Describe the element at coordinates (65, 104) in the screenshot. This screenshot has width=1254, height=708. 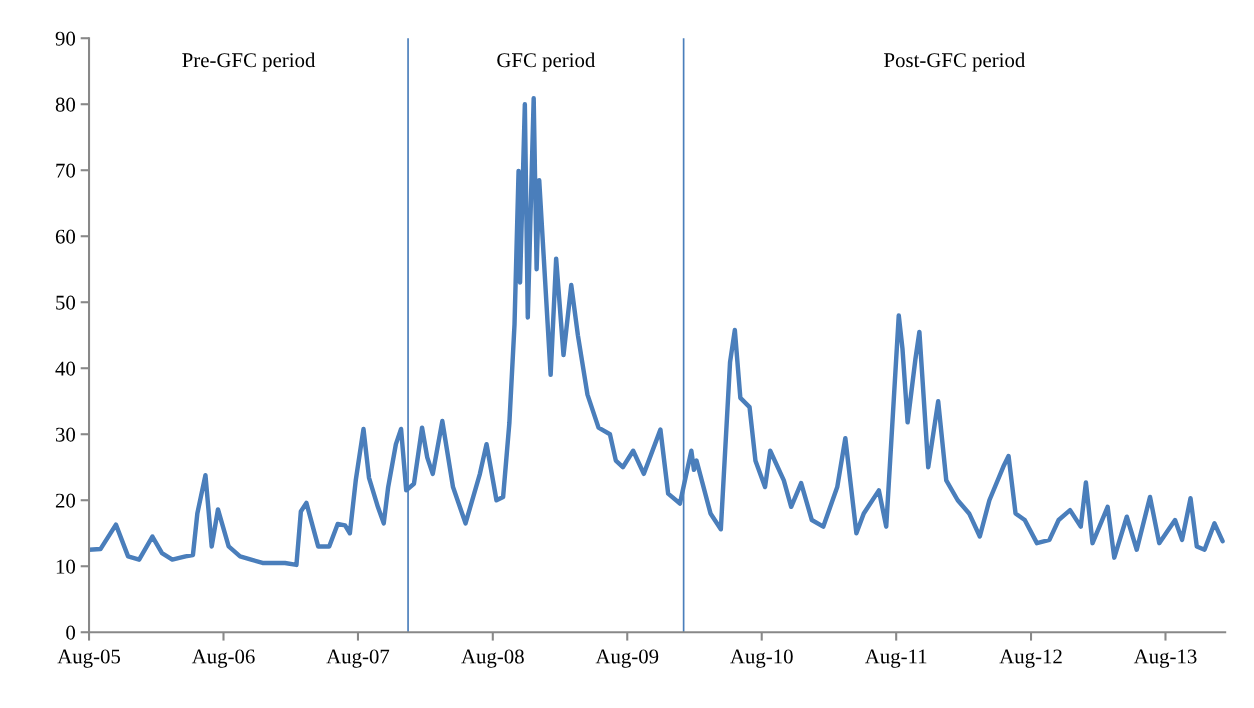
I see `y-tick-label: 80` at that location.